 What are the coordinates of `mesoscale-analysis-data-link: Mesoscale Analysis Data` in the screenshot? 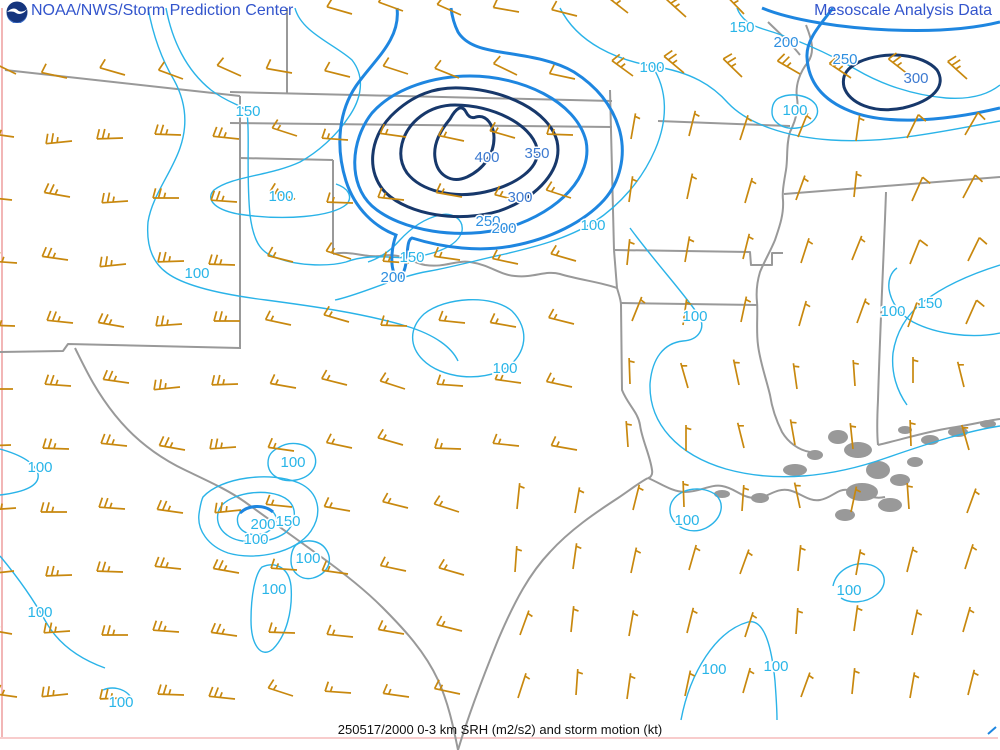 It's located at (903, 10).